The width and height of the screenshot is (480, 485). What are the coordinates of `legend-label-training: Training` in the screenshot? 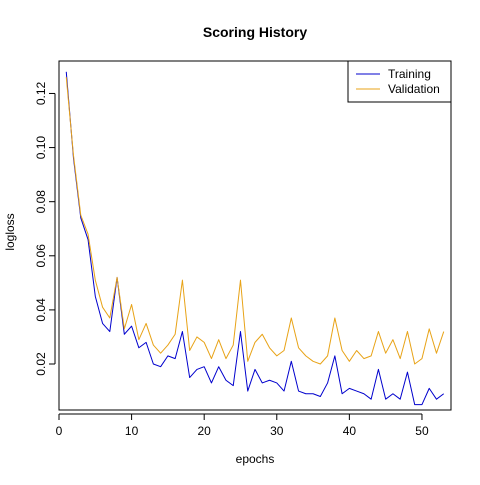 It's located at (409, 74).